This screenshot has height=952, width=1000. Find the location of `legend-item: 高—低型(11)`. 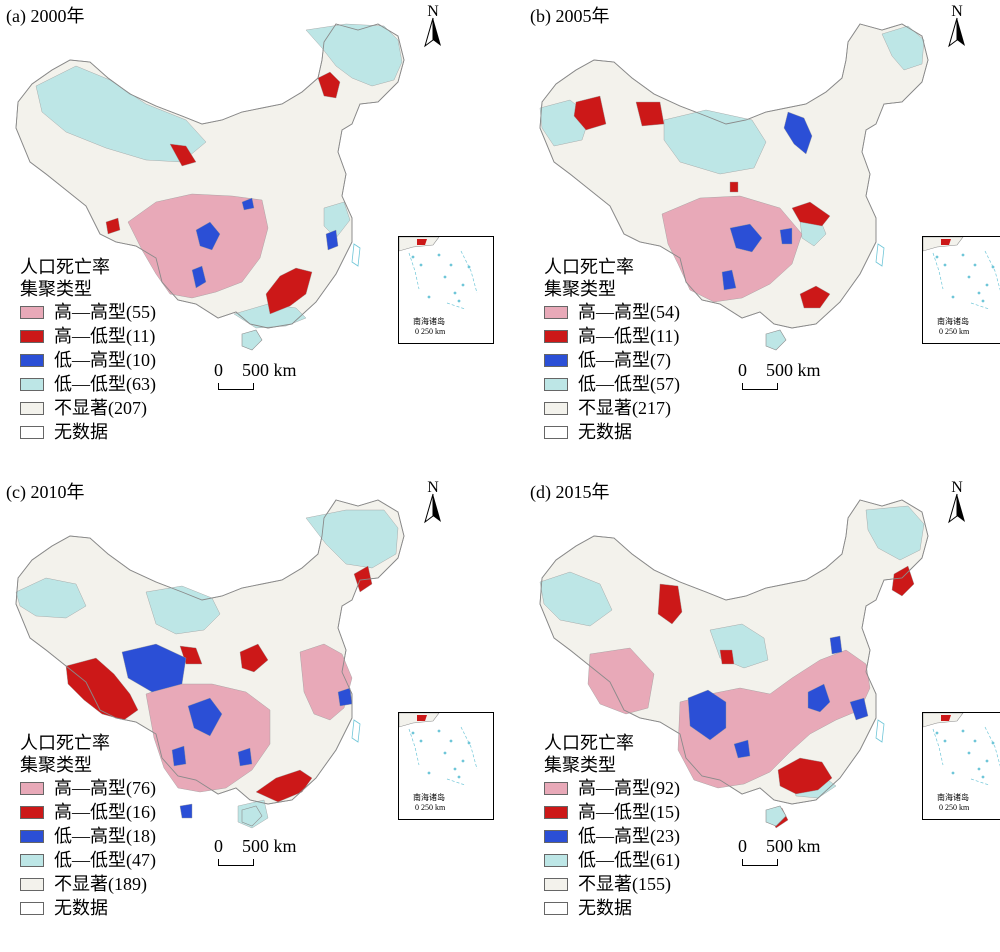

legend-item: 高—低型(11) is located at coordinates (612, 336).